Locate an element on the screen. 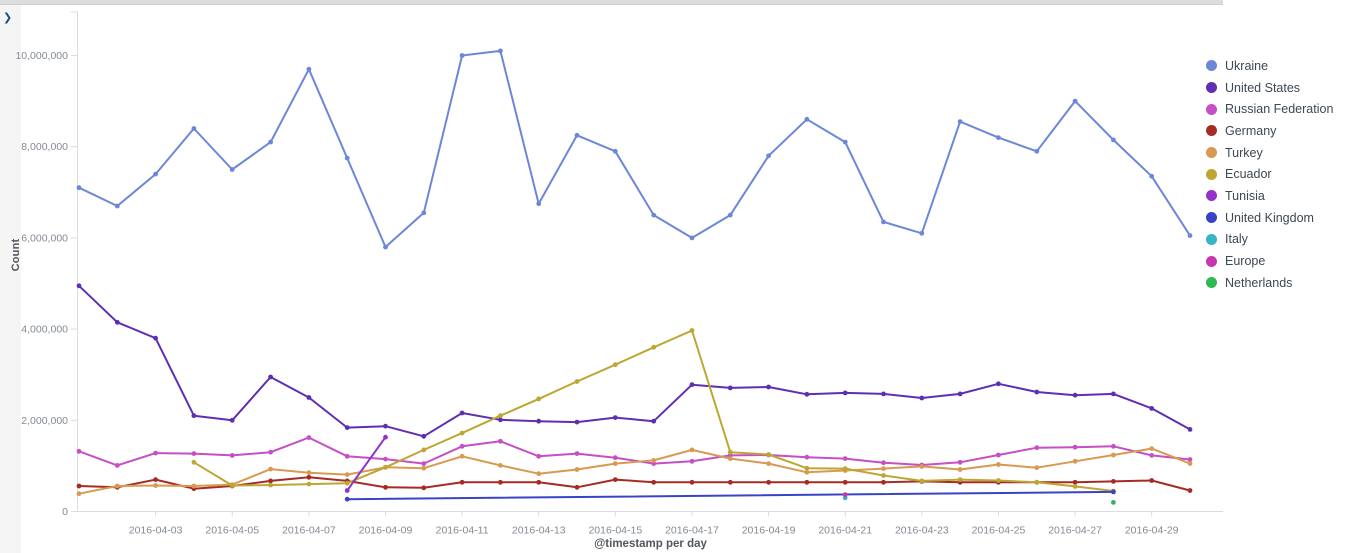  legend-item-netherlands: Netherlands is located at coordinates (1279, 283).